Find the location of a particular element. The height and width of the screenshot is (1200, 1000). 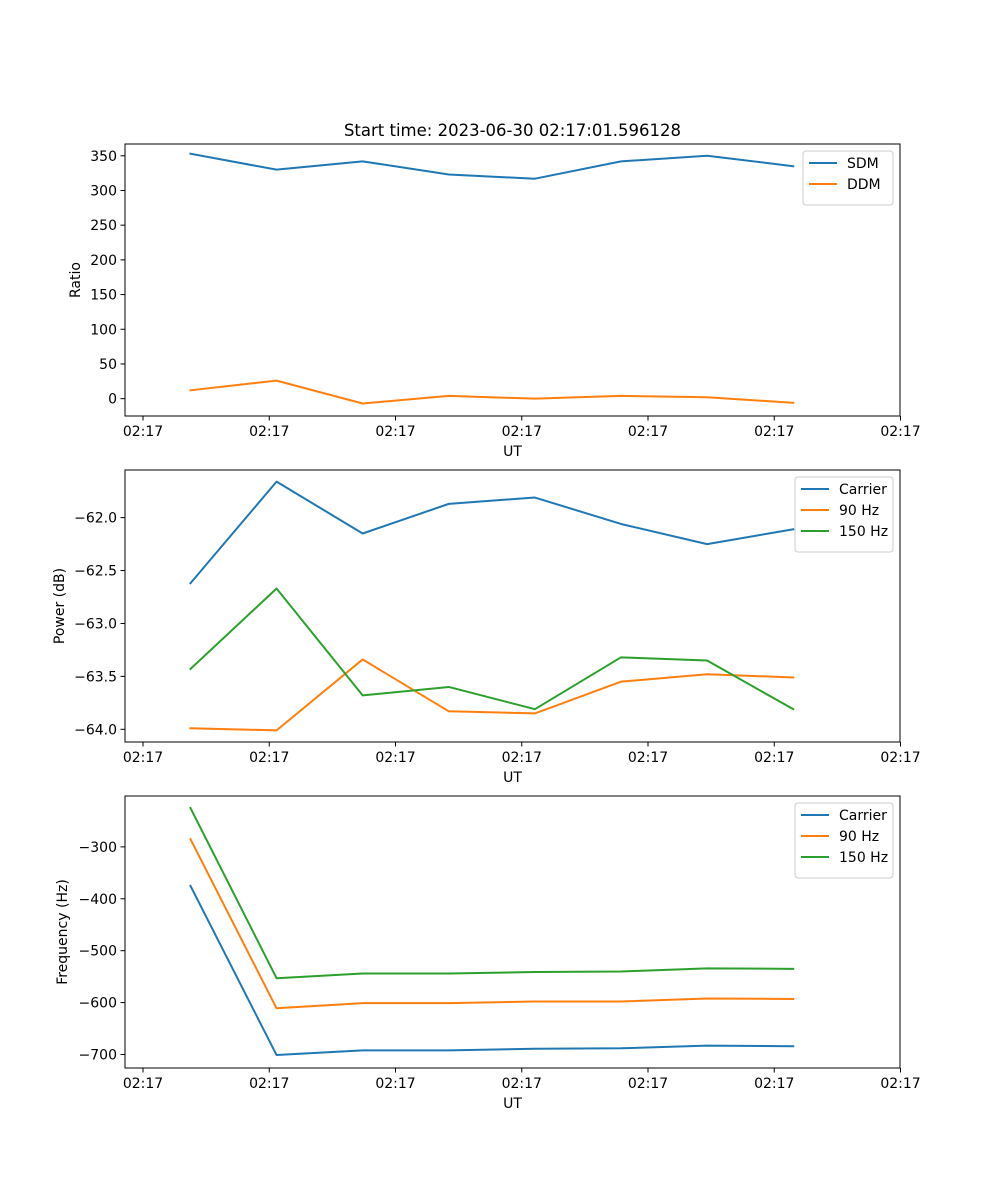

y-tick-label: −62.0 is located at coordinates (95, 519).